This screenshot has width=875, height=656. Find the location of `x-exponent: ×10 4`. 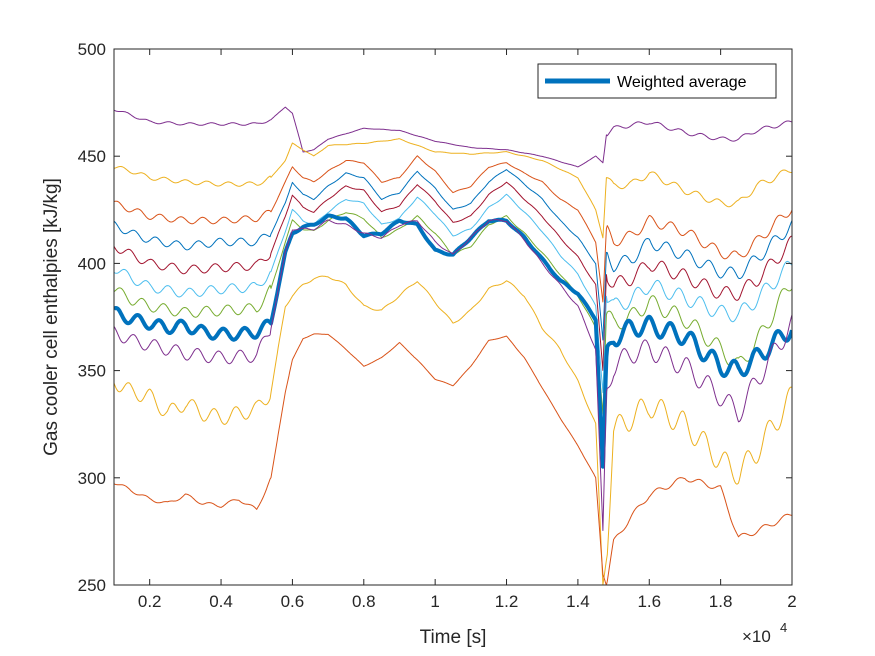

x-exponent: ×10 4 is located at coordinates (764, 633).